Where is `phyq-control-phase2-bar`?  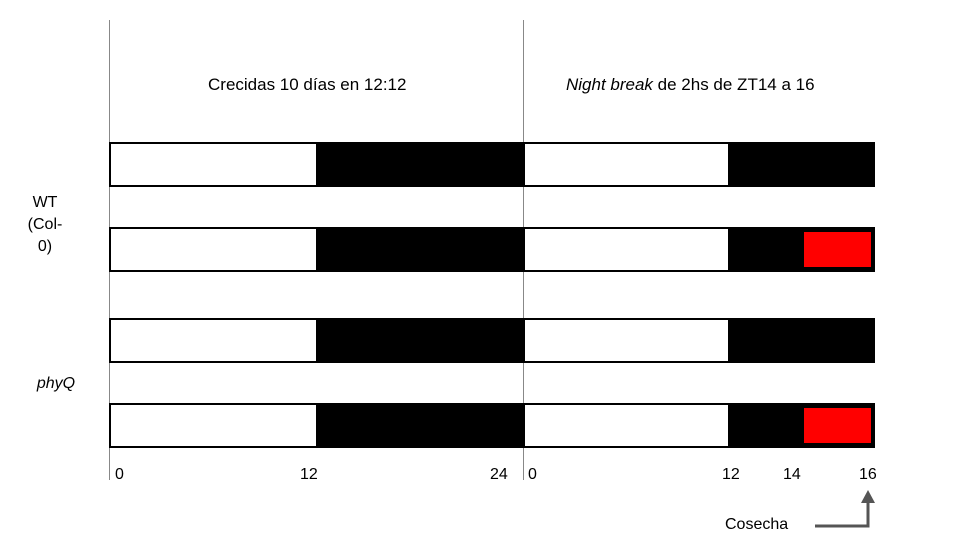 phyq-control-phase2-bar is located at coordinates (699, 340).